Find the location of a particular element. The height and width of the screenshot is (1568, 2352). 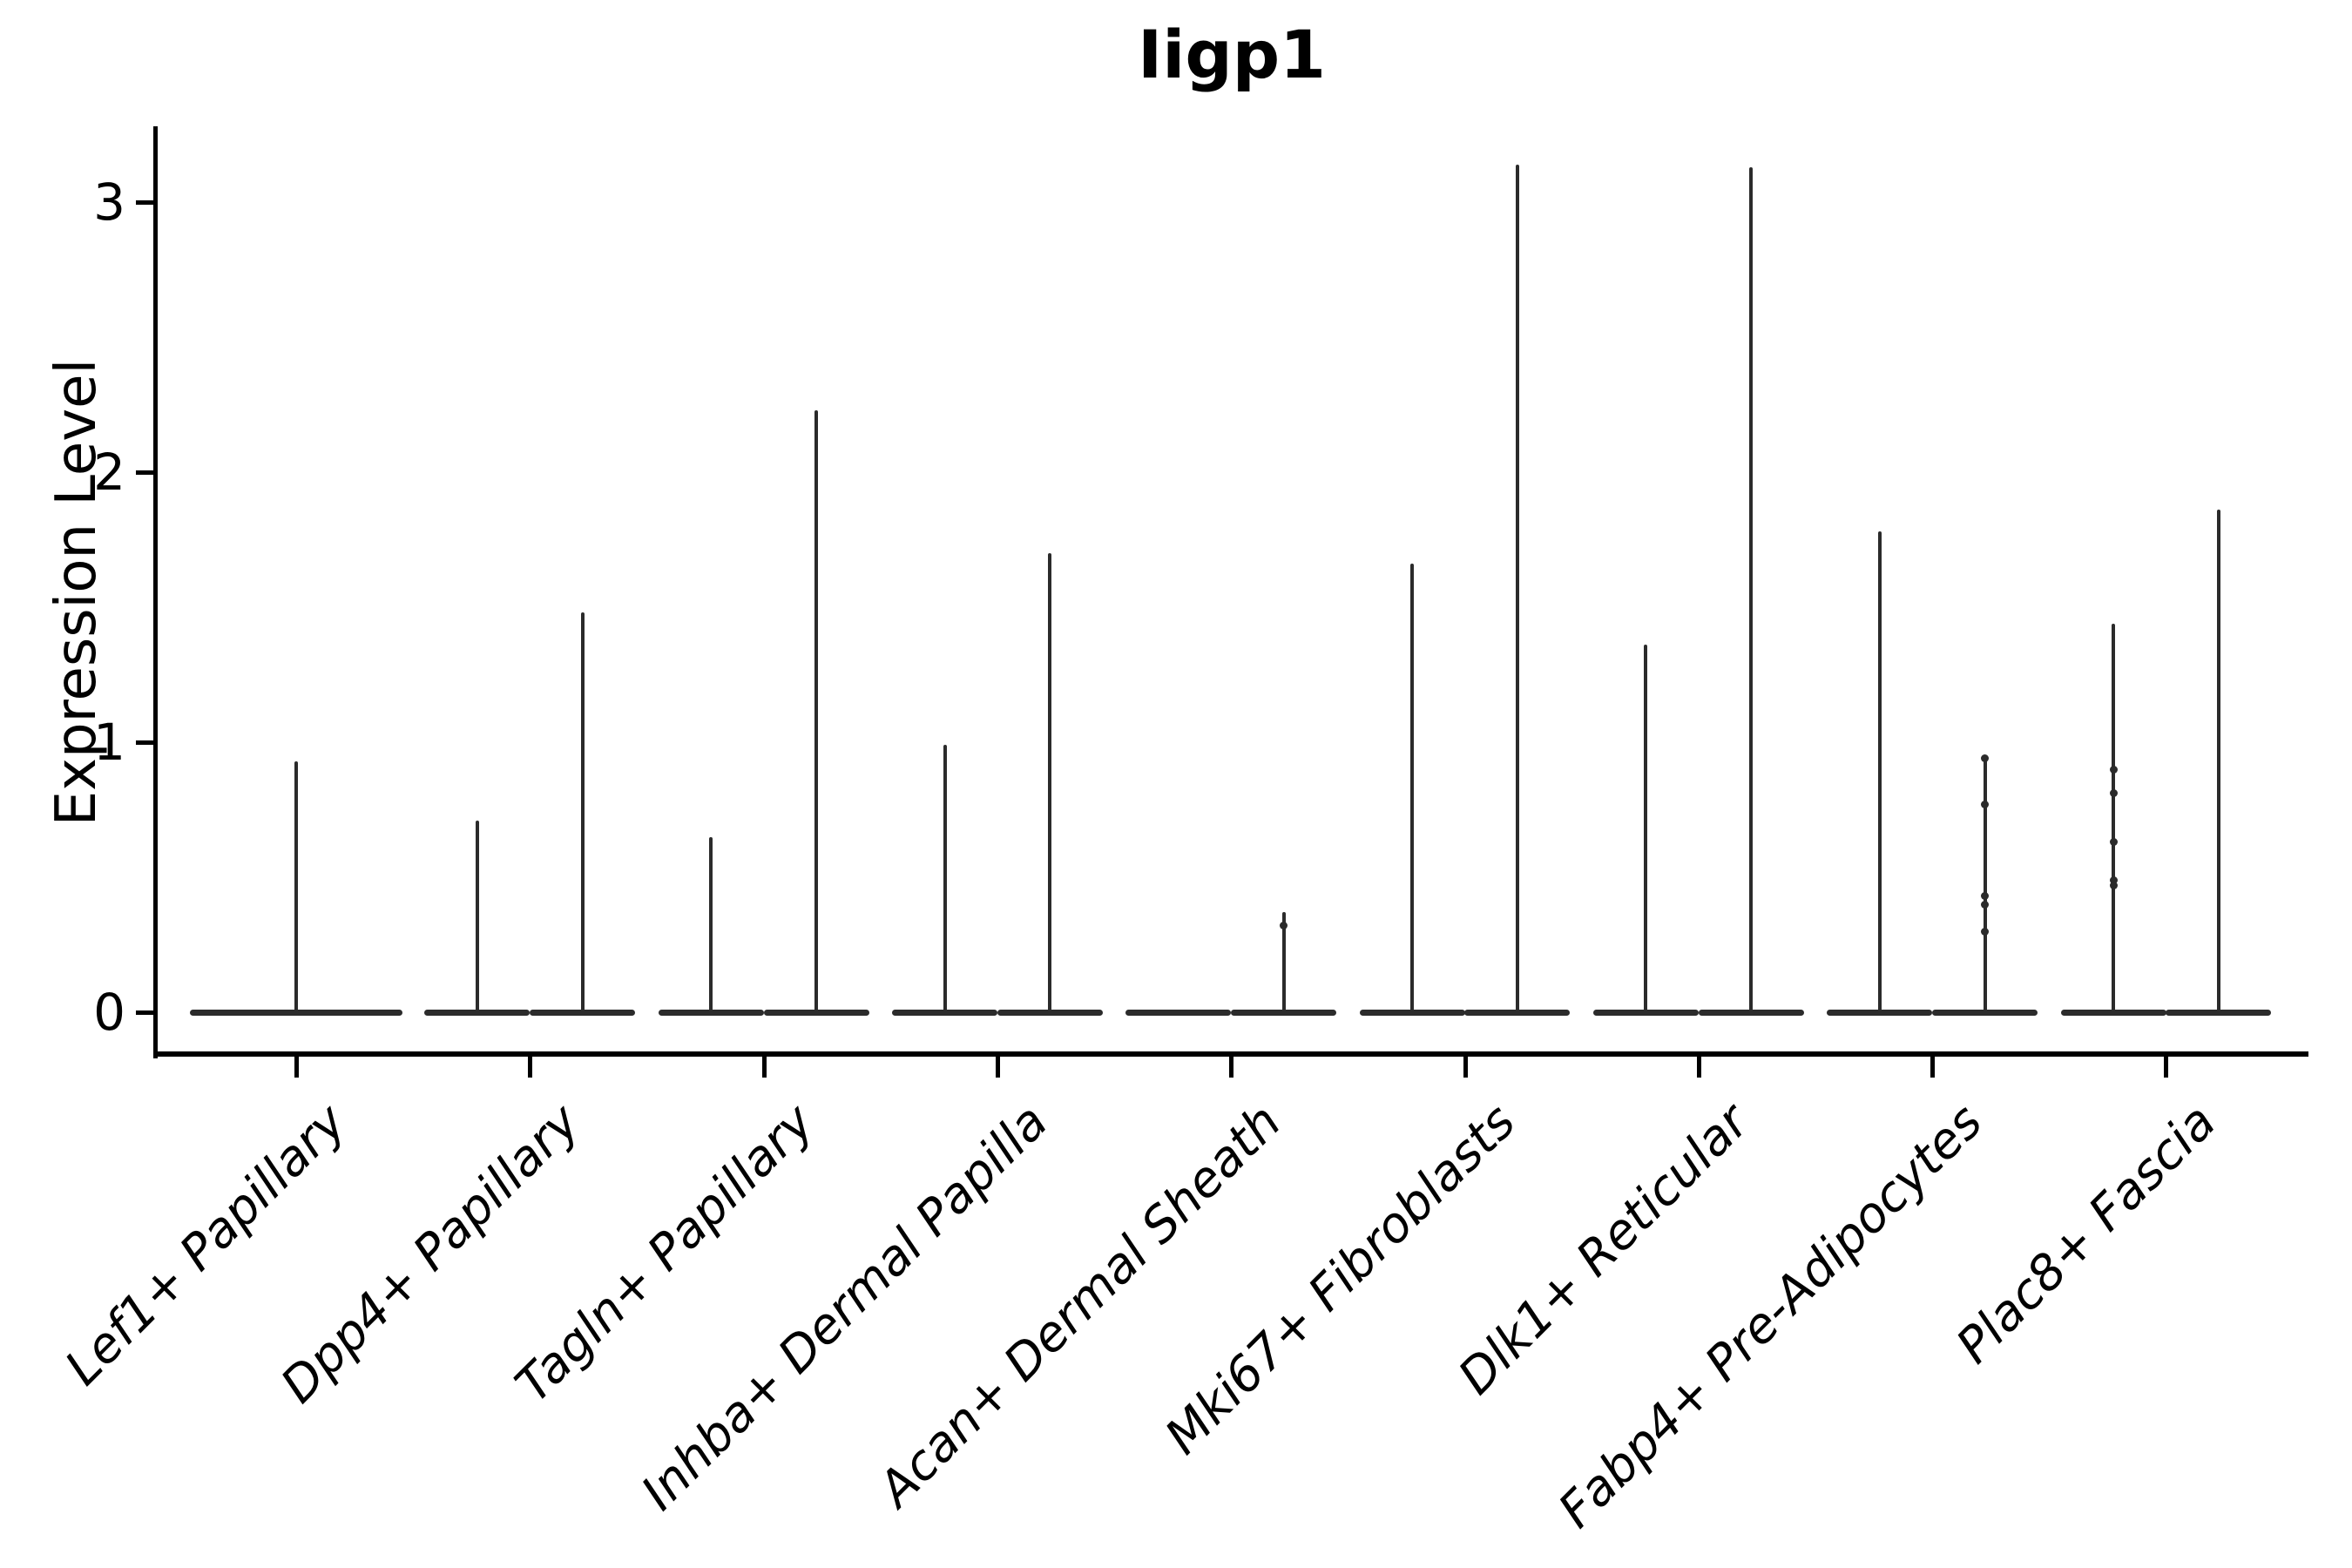

y-tick-label: 0 is located at coordinates (109, 1013).